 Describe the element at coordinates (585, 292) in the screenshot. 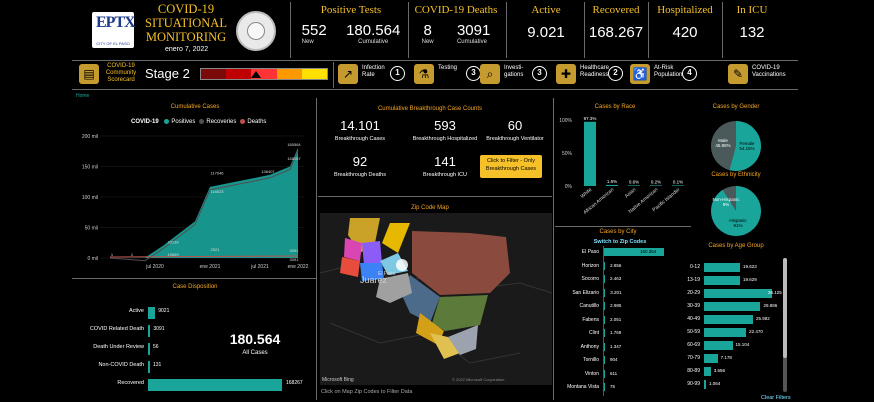

I see `city-label: San Elizario` at that location.